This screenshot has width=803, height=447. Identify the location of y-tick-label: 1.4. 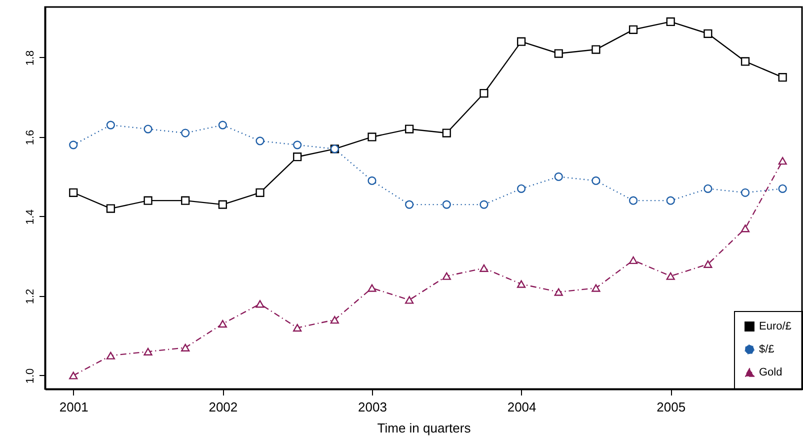
(30, 217).